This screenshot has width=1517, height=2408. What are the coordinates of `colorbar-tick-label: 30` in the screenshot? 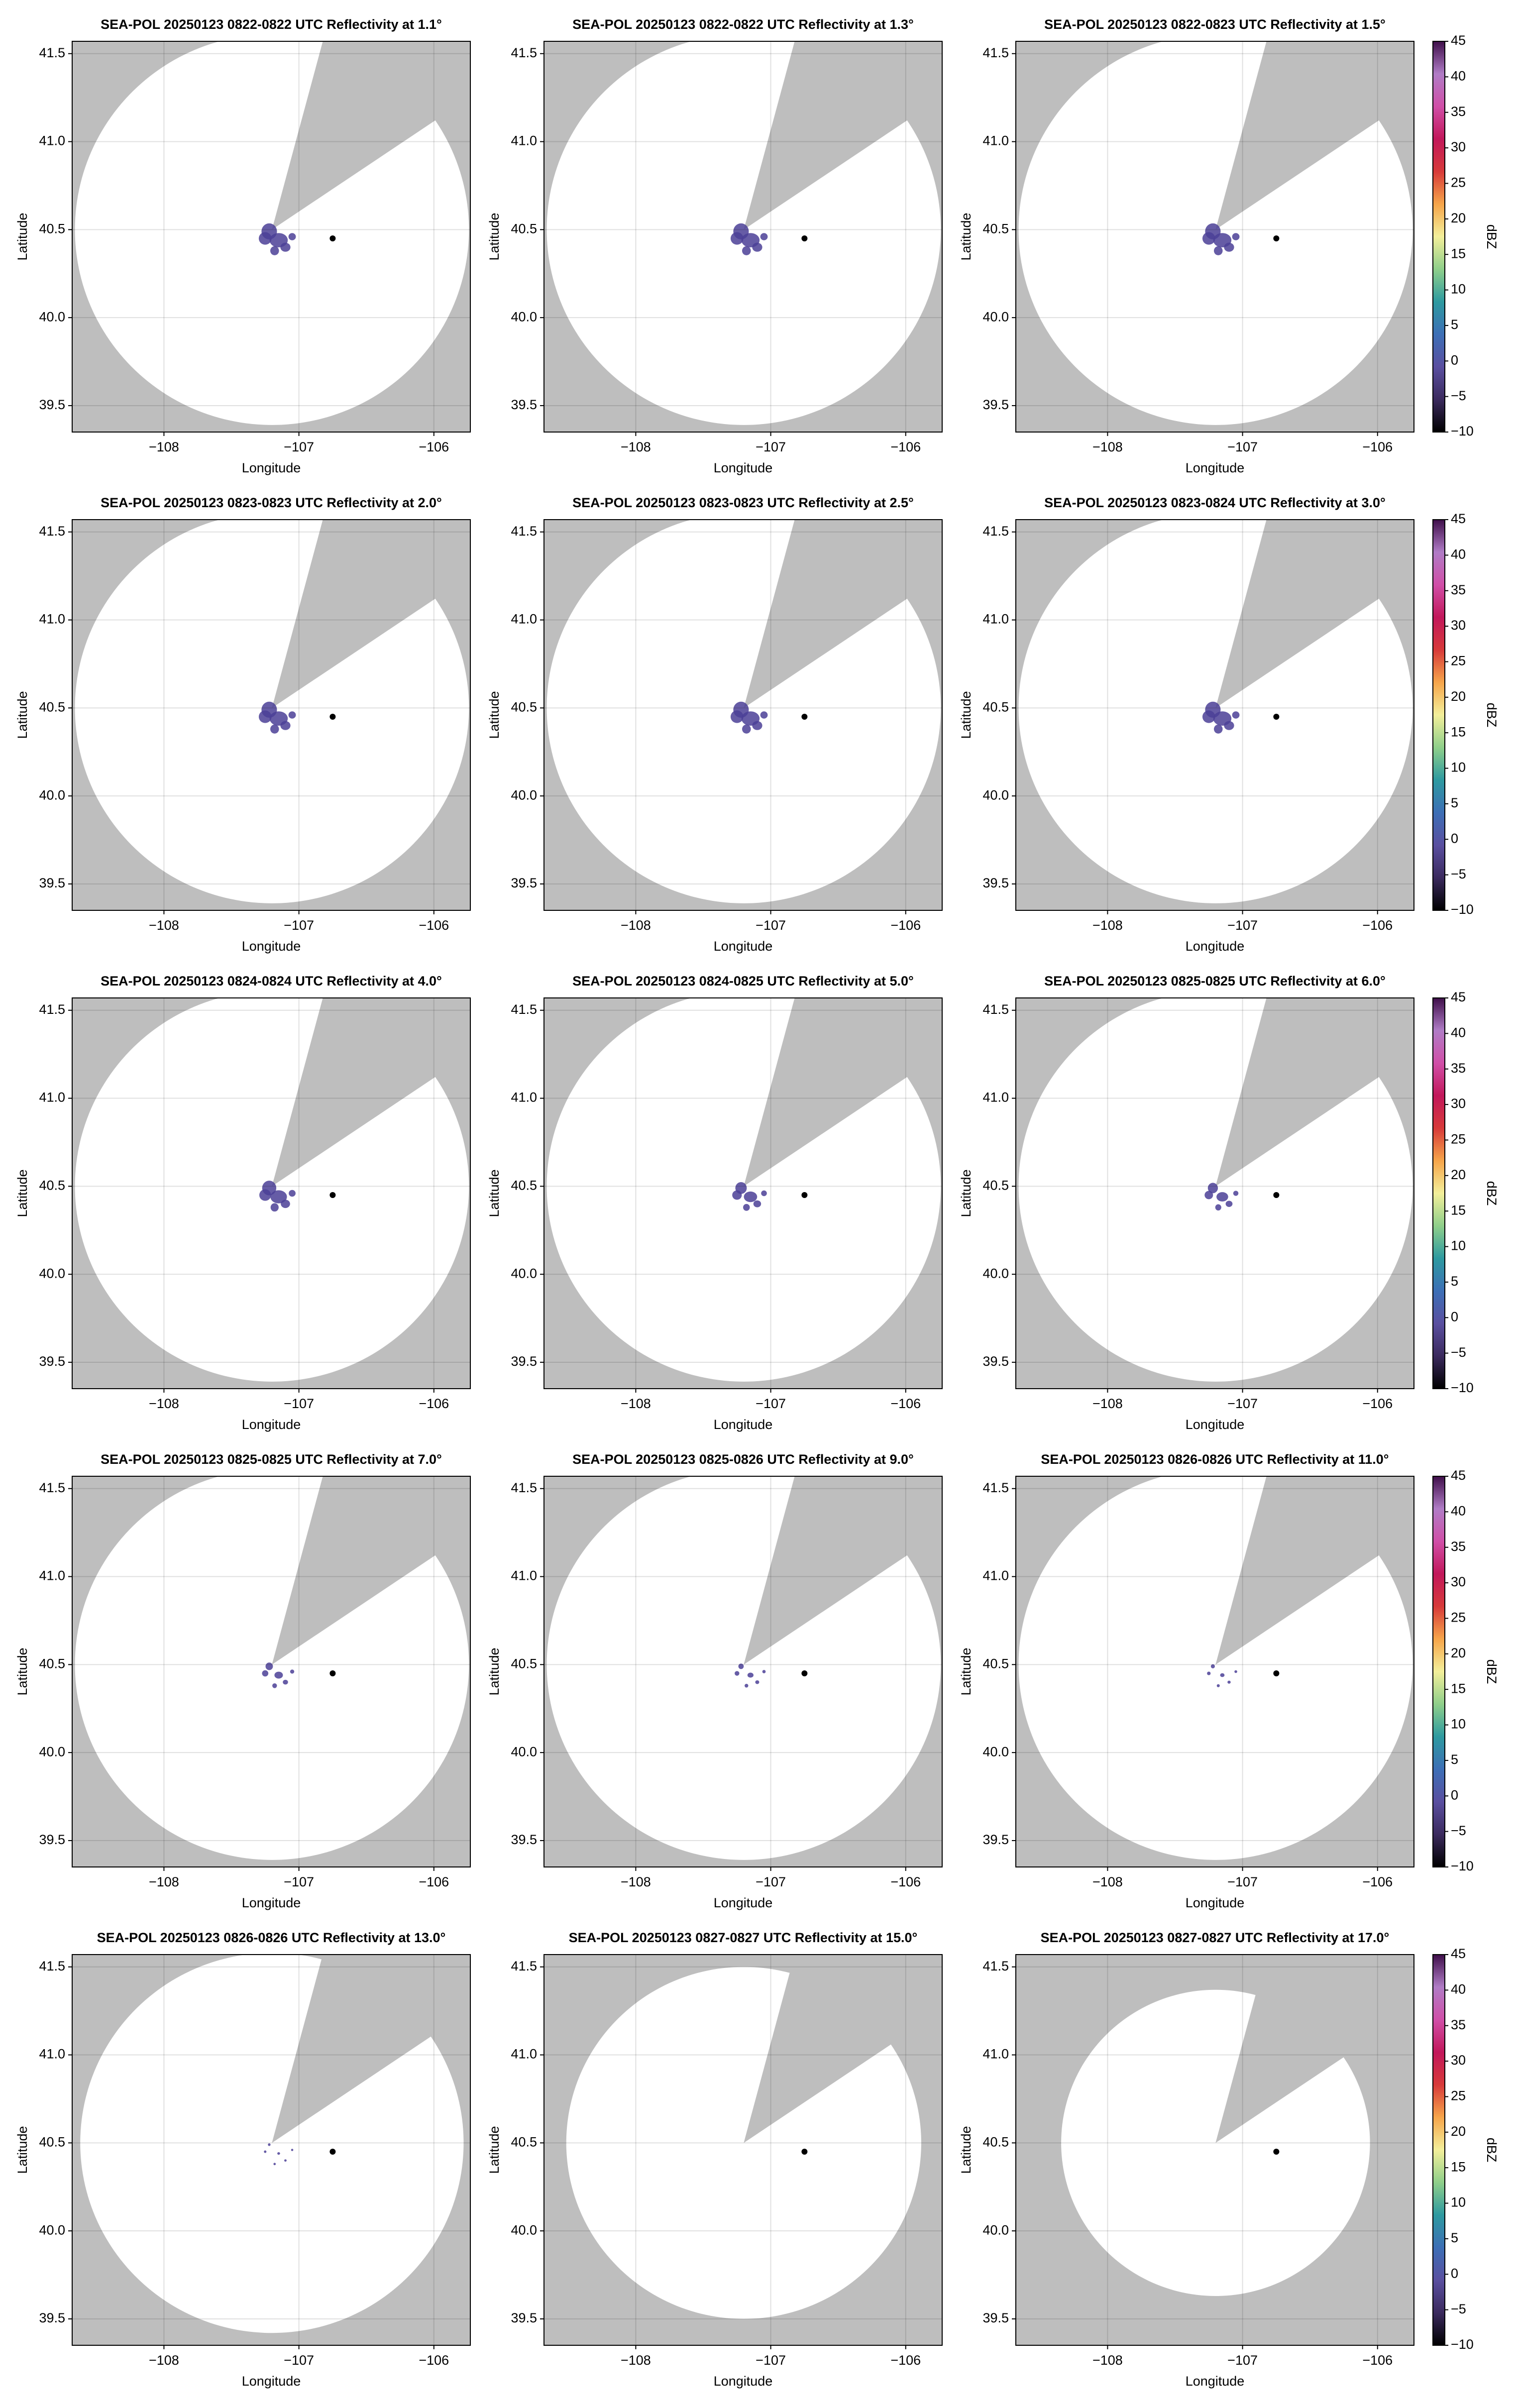 It's located at (1459, 625).